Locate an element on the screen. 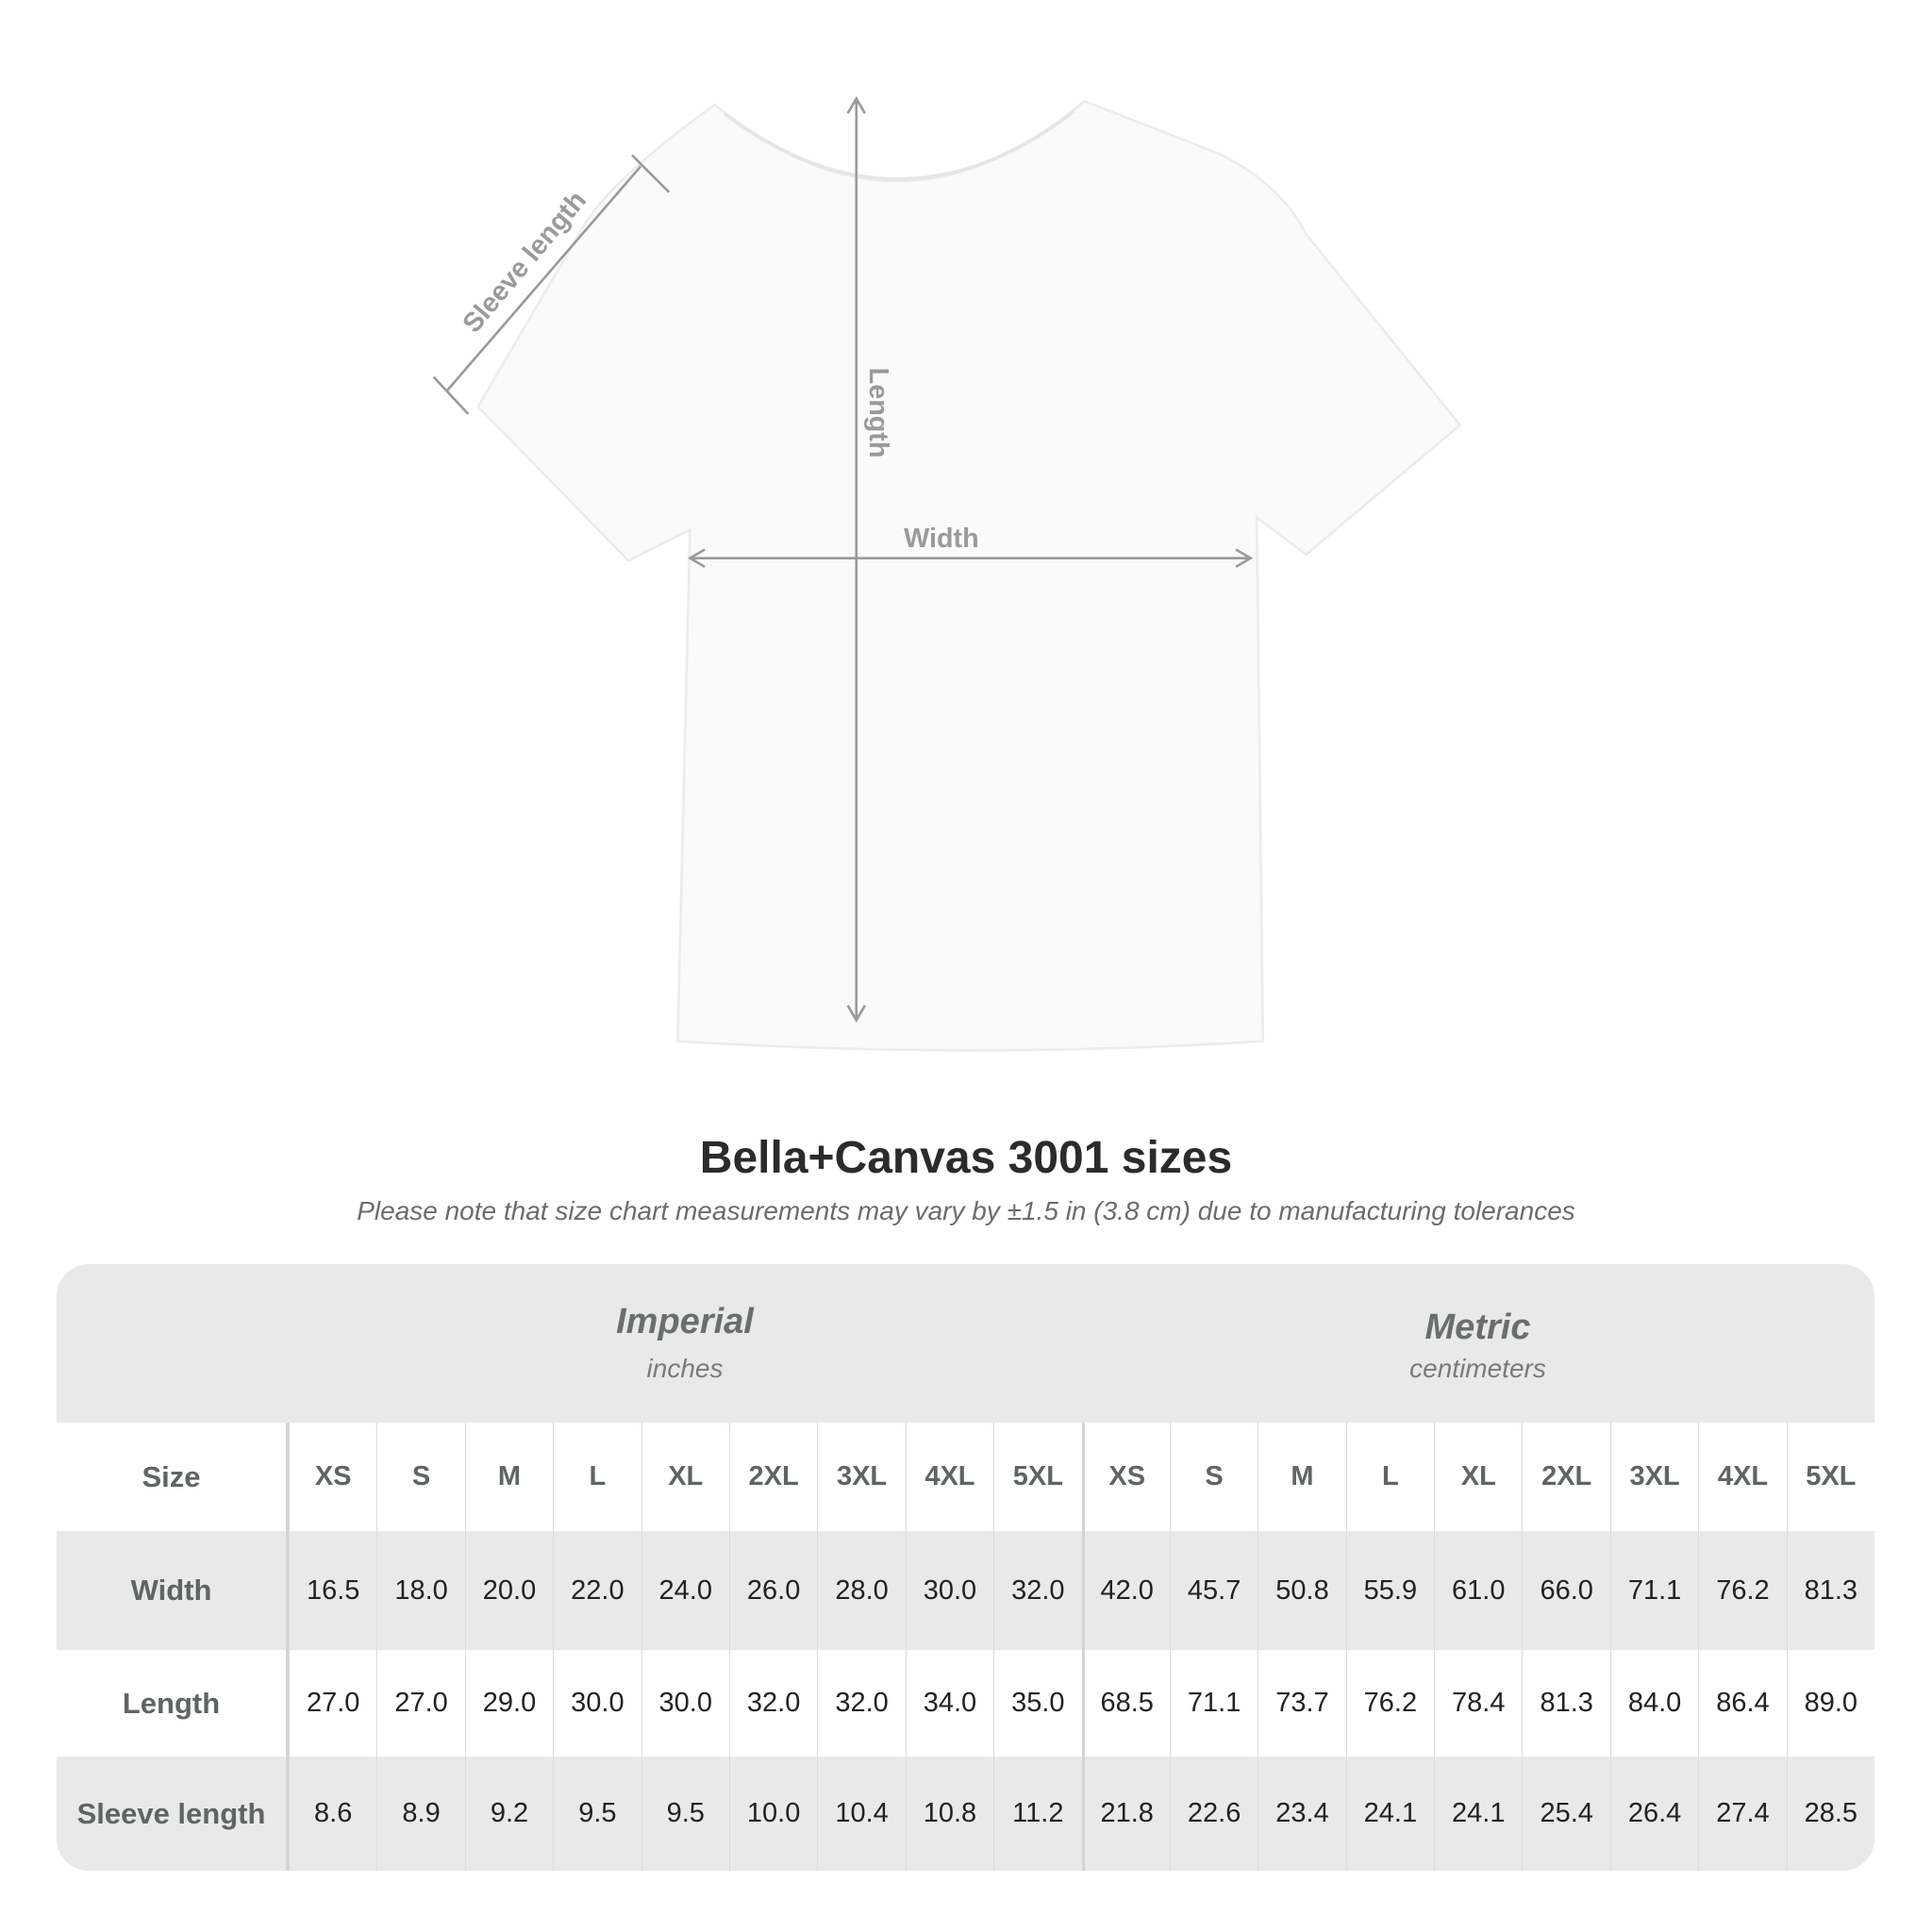 The image size is (1932, 1932). metric-value-cell: 66.0 is located at coordinates (1566, 1591).